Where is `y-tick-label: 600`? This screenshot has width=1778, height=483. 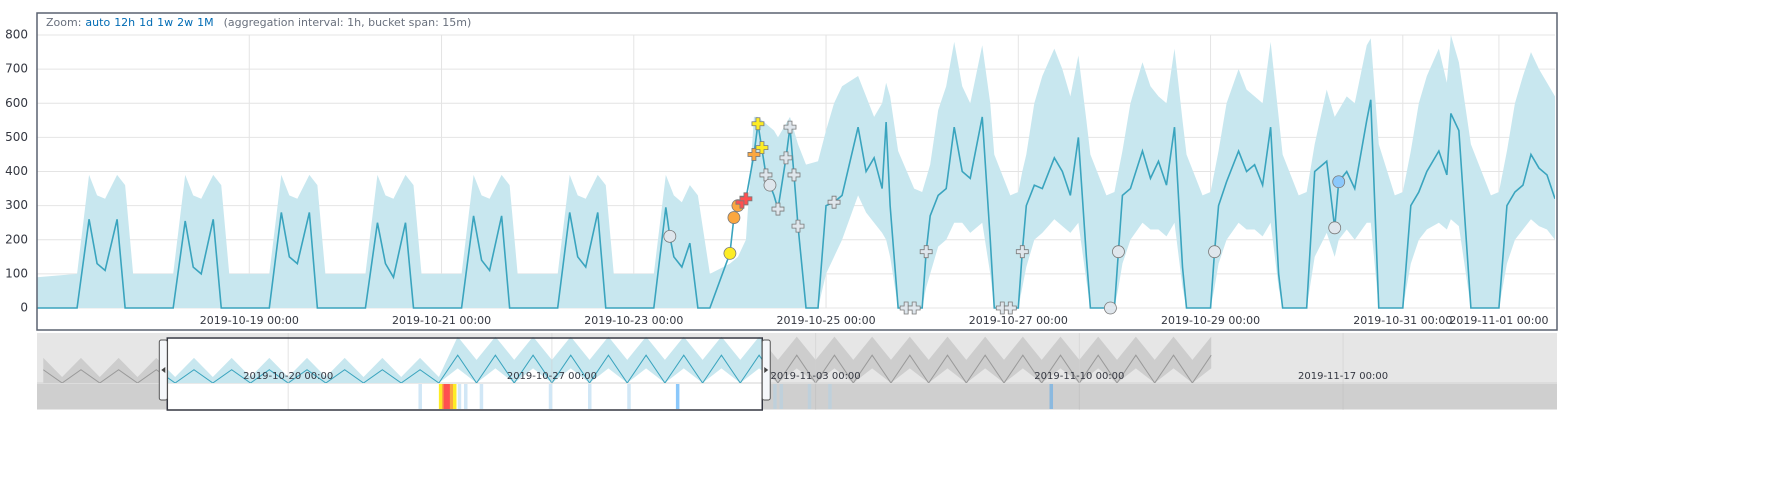
y-tick-label: 600 is located at coordinates (16, 103).